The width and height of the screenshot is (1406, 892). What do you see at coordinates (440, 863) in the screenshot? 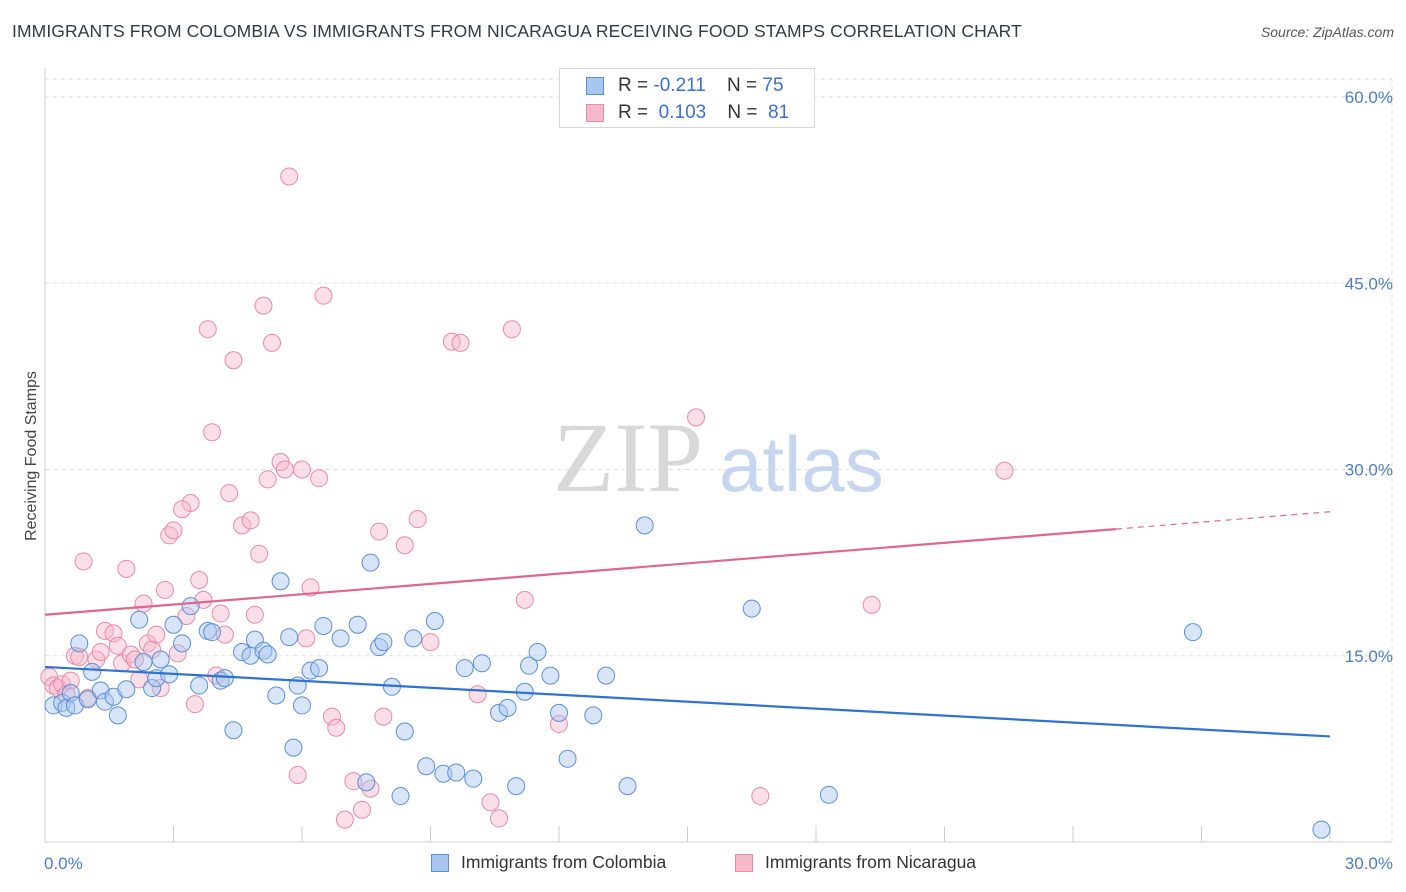
I see `colombia-swatch` at bounding box center [440, 863].